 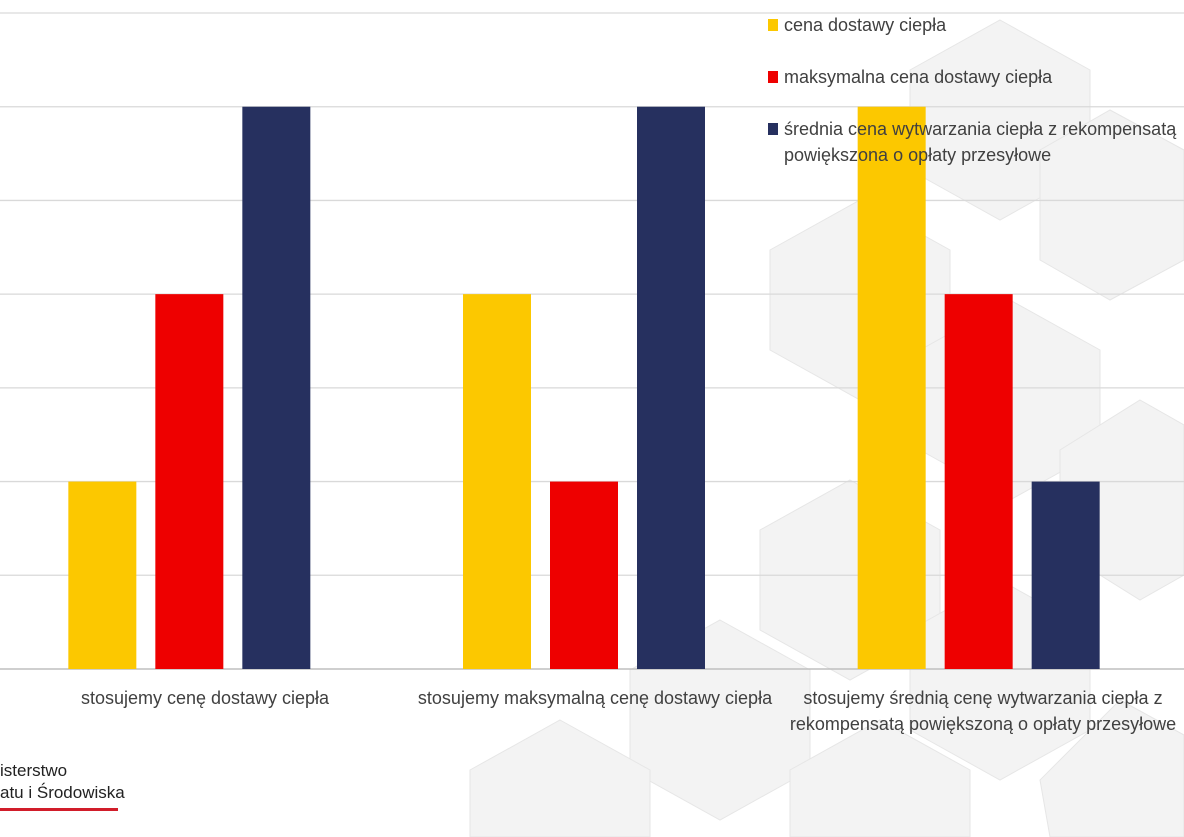 What do you see at coordinates (918, 77) in the screenshot?
I see `legend-label-maksymalna: maksymalna cena dostawy ciepła` at bounding box center [918, 77].